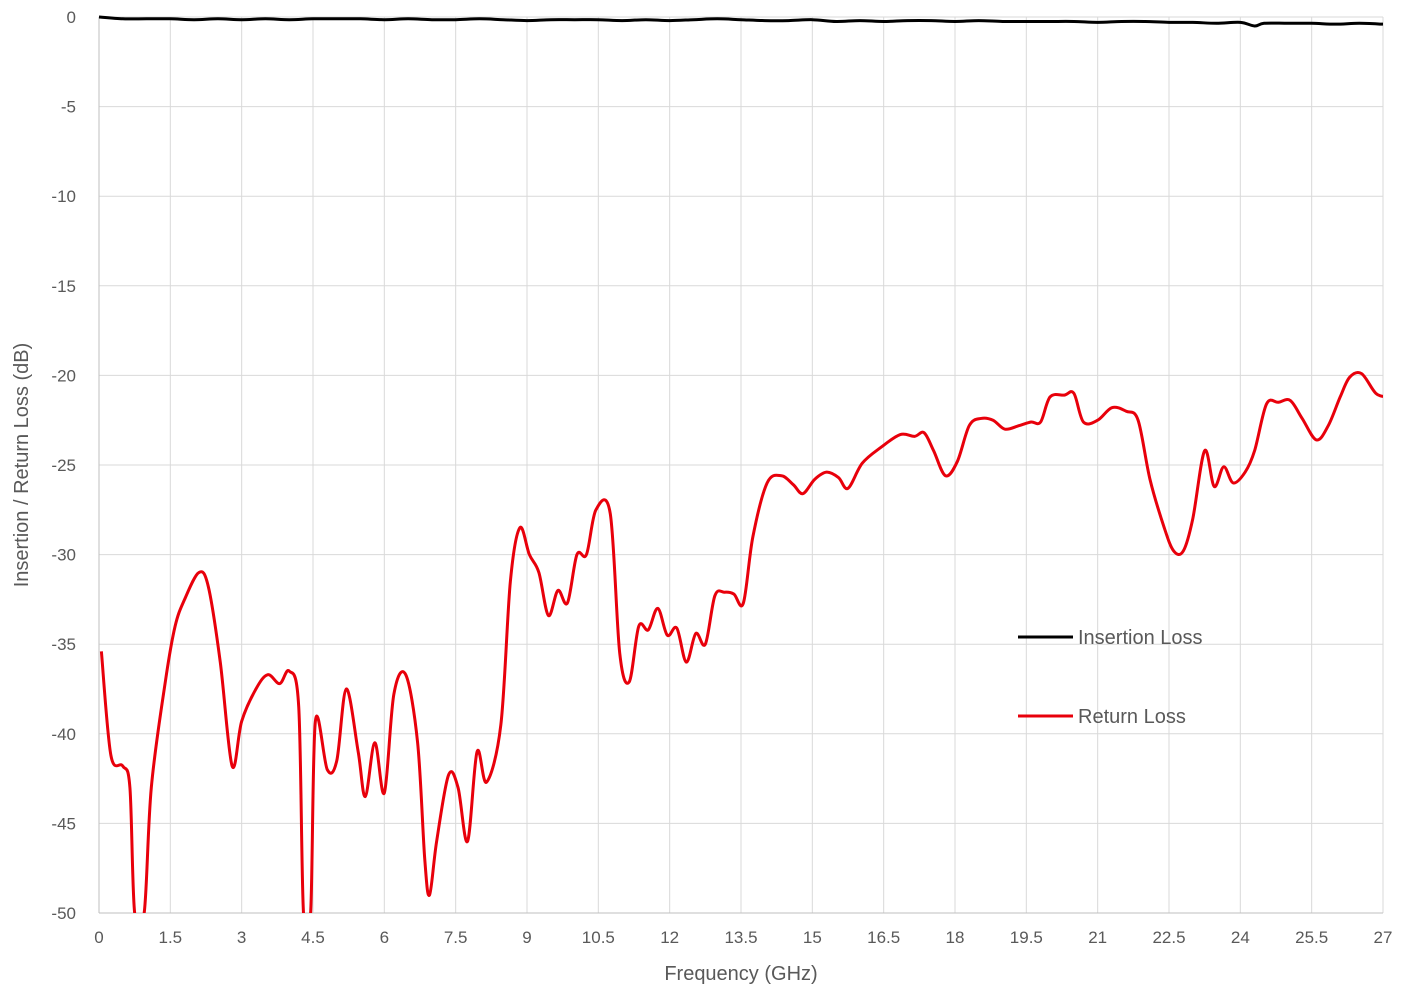 This screenshot has width=1411, height=991. What do you see at coordinates (63, 913) in the screenshot?
I see `y-tick-label: -50` at bounding box center [63, 913].